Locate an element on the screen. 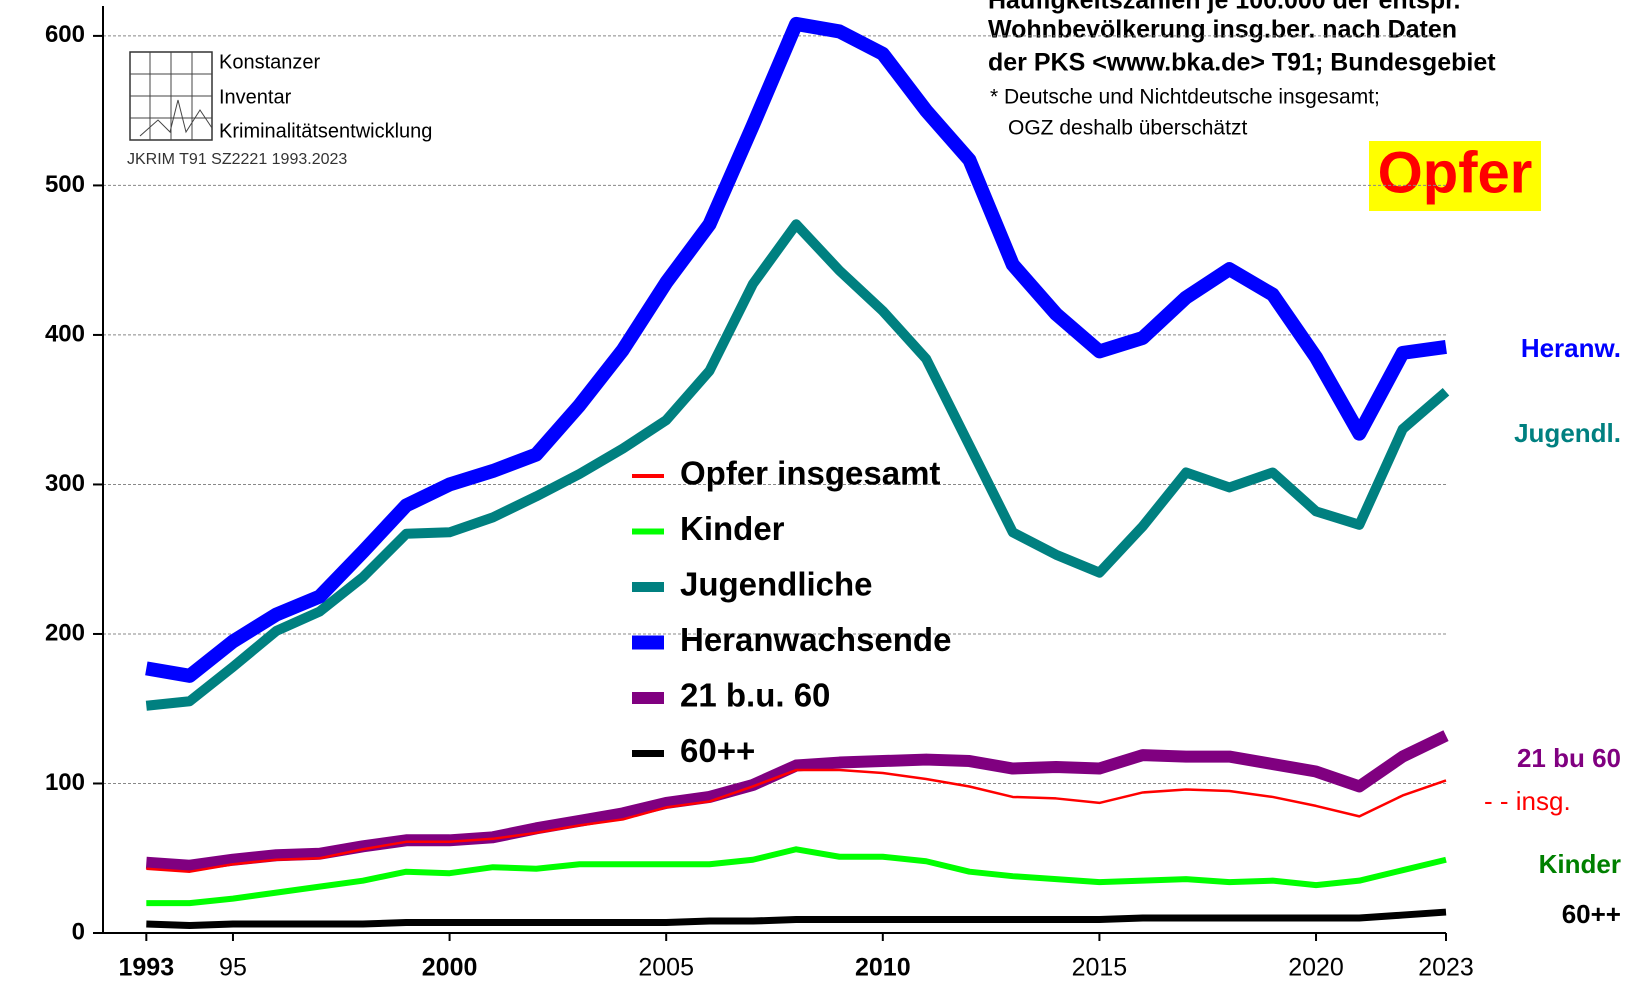 The image size is (1637, 983). end-label: 60++ is located at coordinates (1591, 914).